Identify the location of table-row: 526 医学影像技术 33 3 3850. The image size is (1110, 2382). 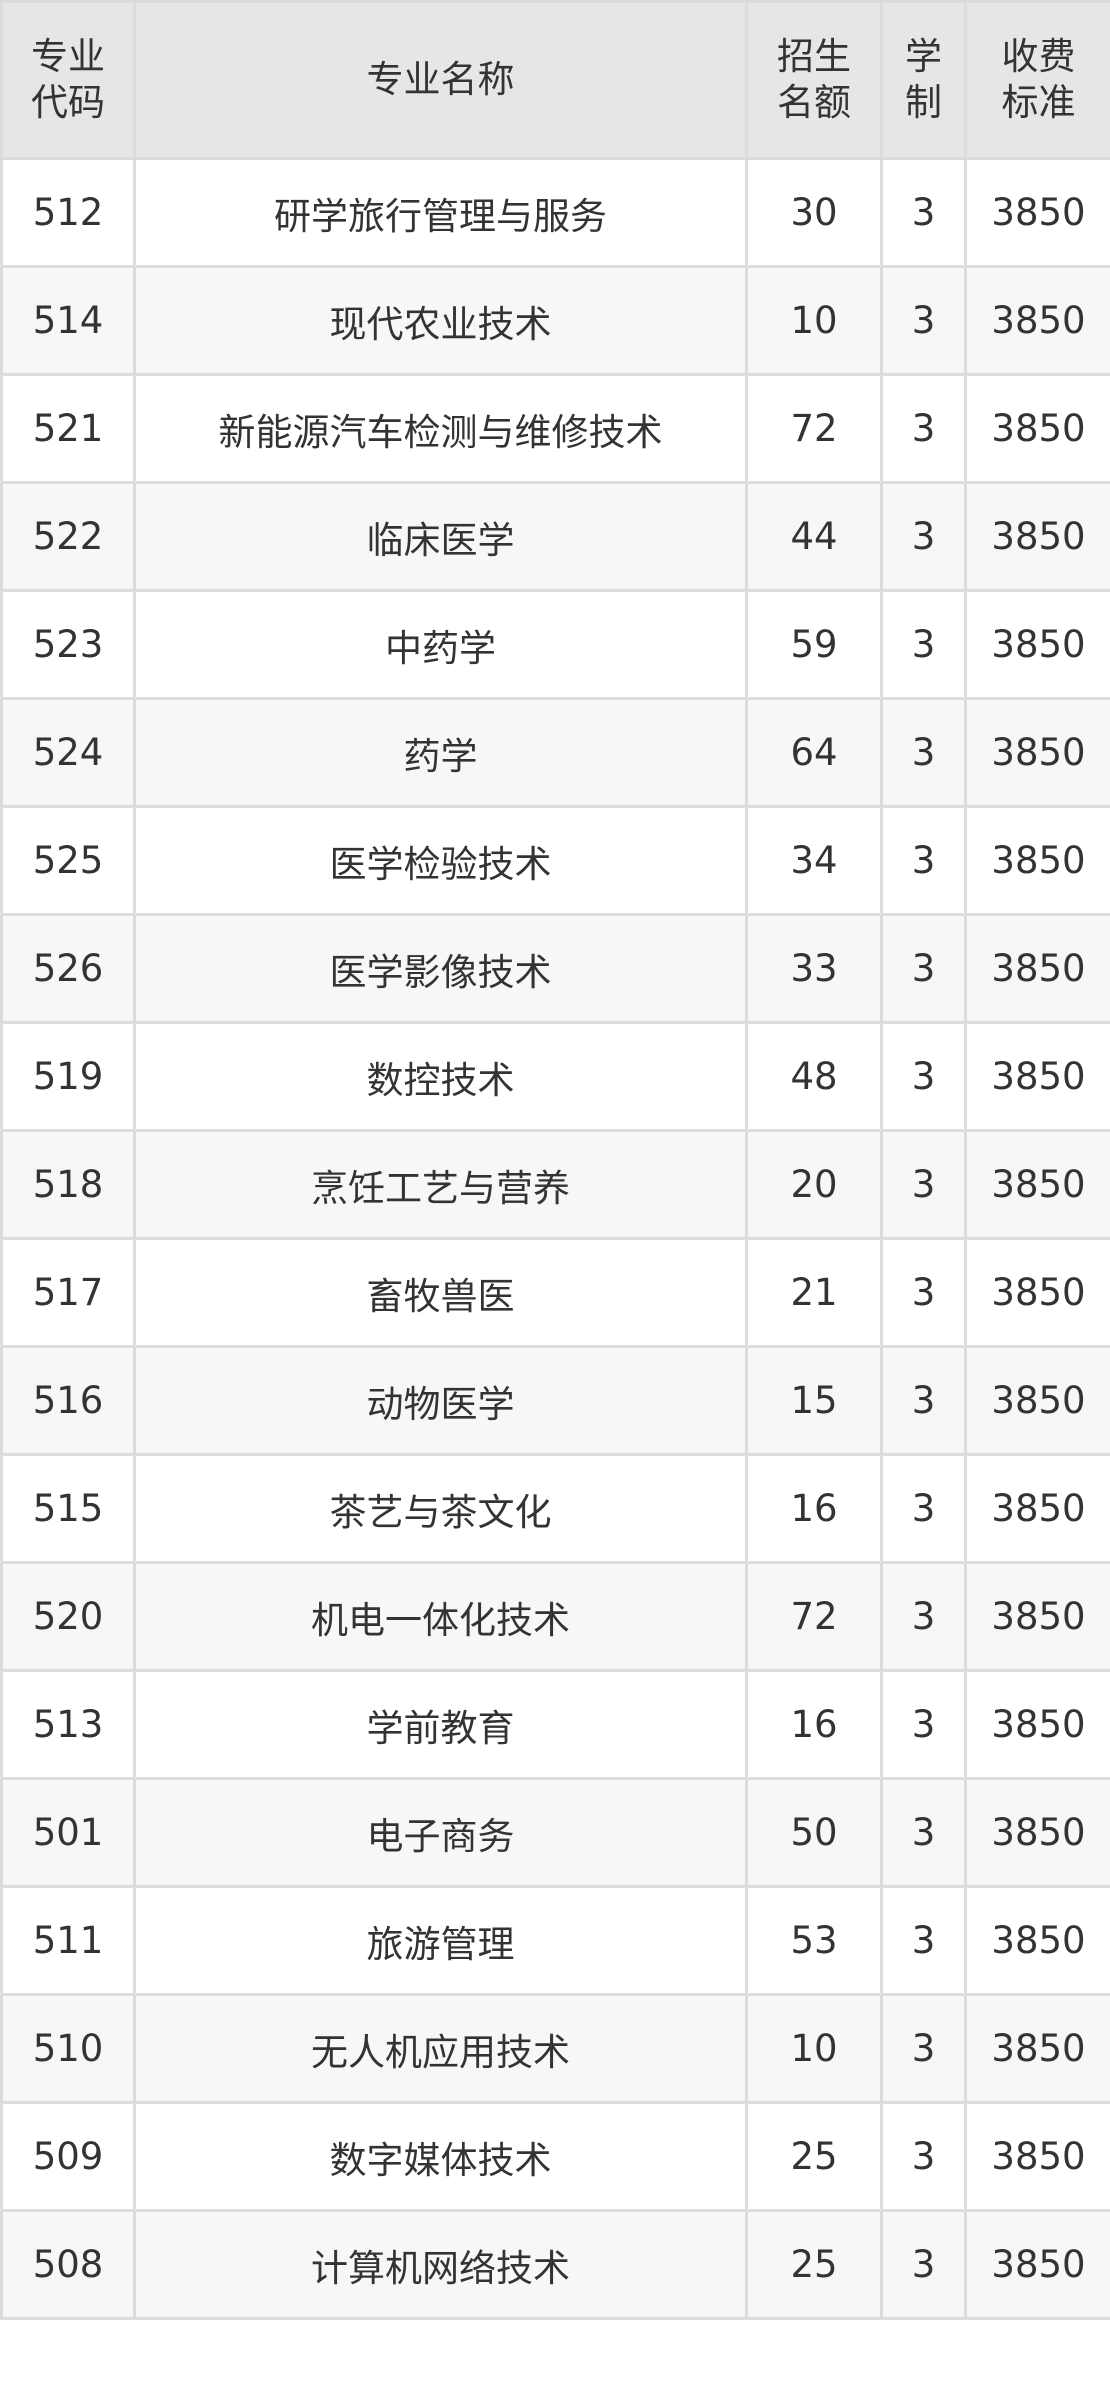
(555, 968).